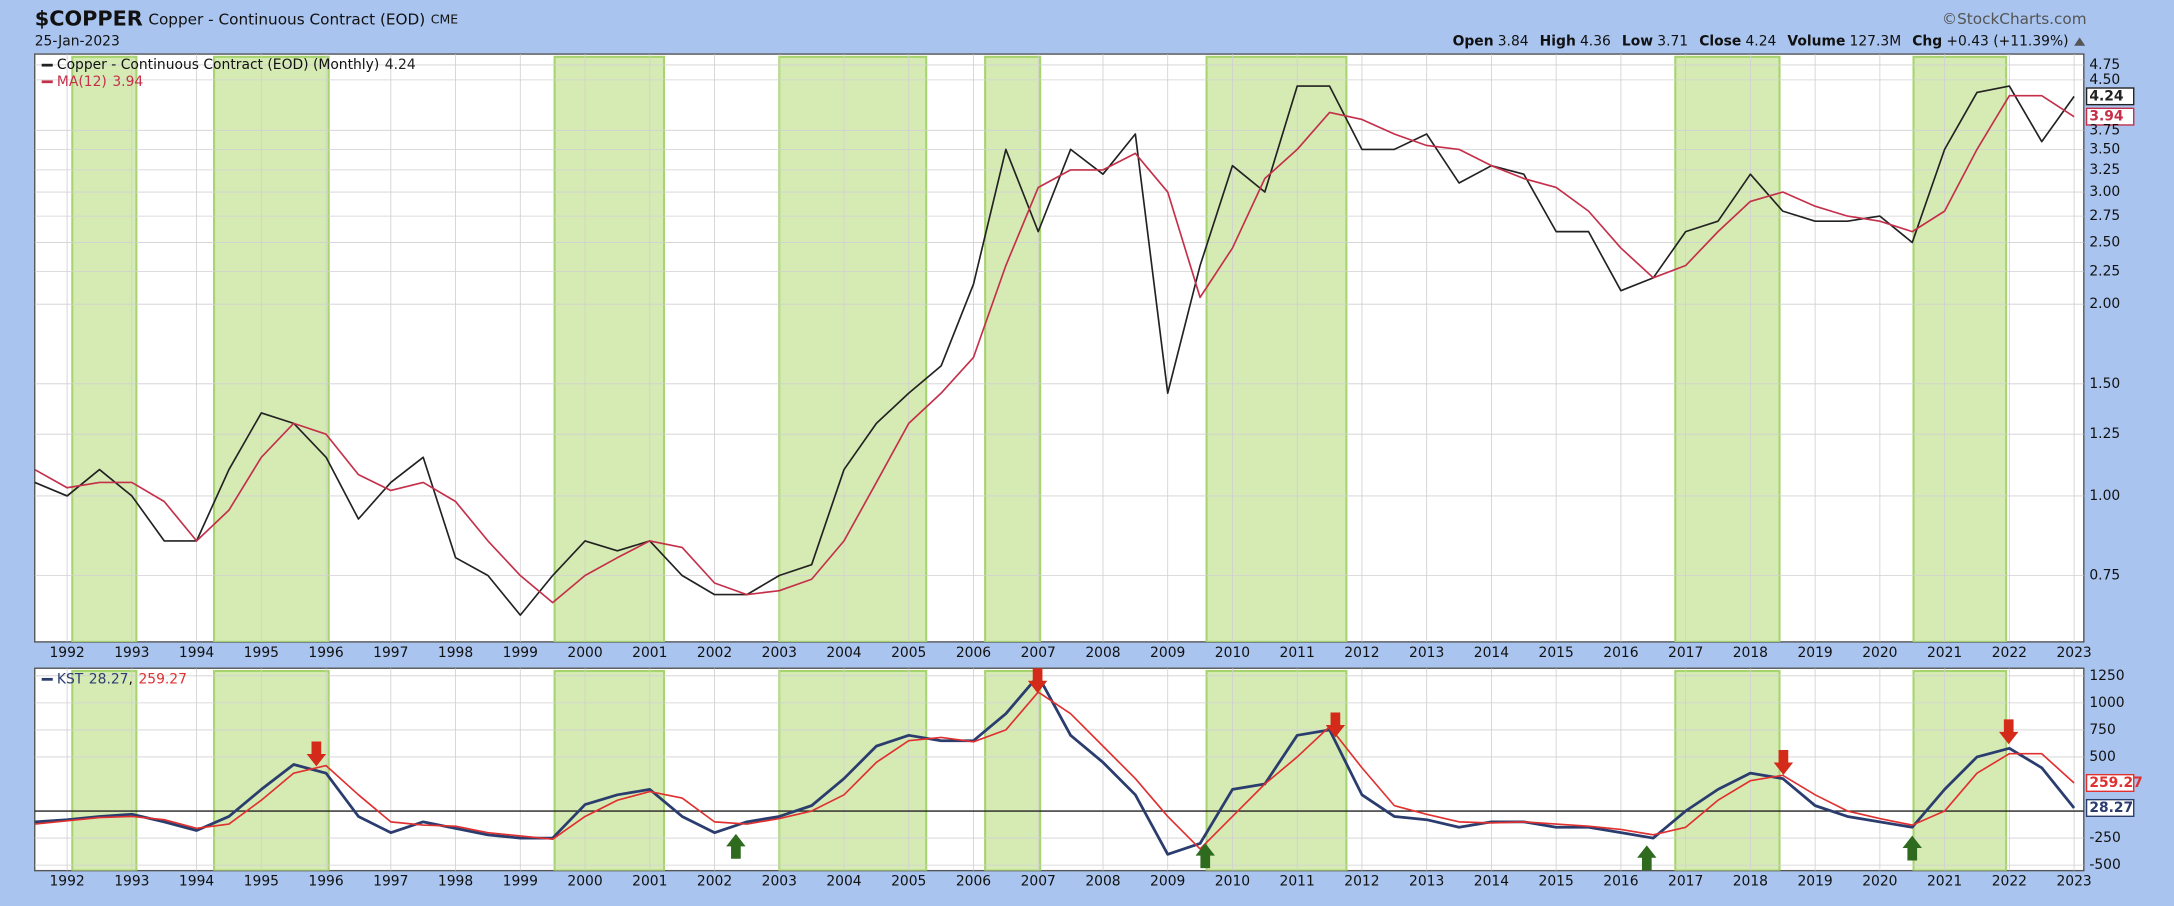 This screenshot has width=2174, height=906. What do you see at coordinates (973, 653) in the screenshot?
I see `x-tick-label: 2006` at bounding box center [973, 653].